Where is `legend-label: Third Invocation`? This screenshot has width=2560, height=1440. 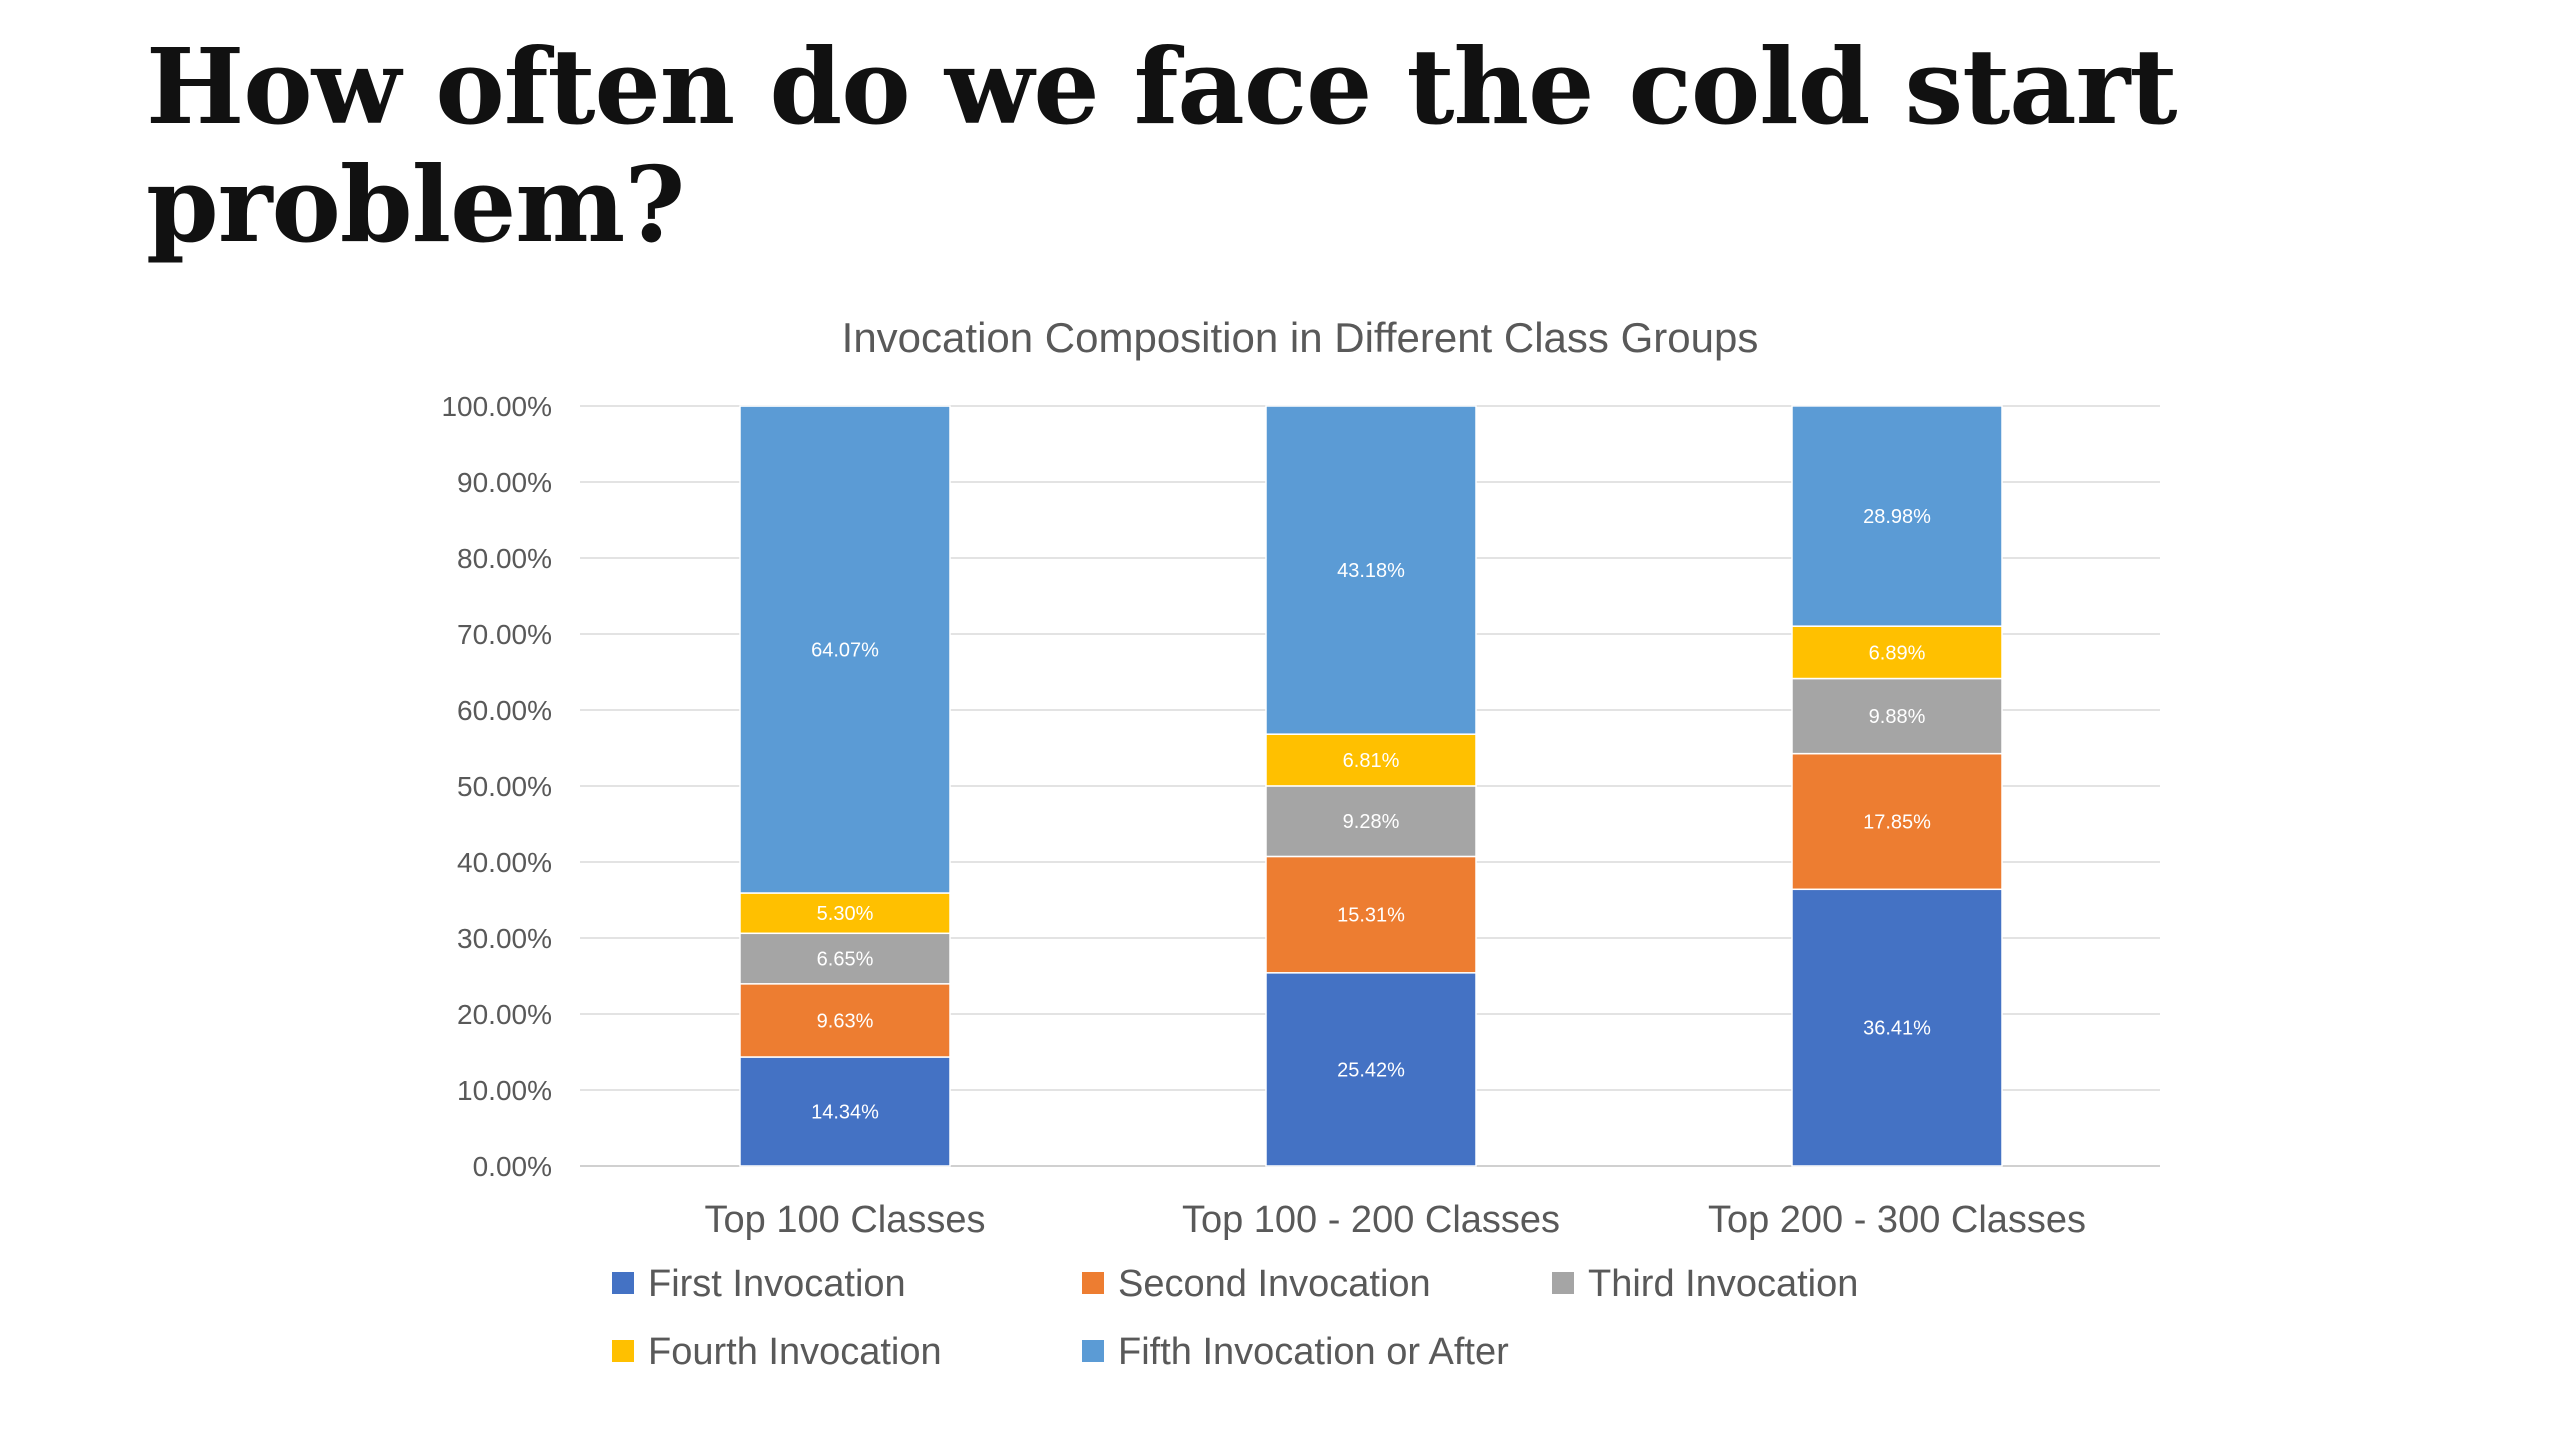
legend-label: Third Invocation is located at coordinates (1723, 1284).